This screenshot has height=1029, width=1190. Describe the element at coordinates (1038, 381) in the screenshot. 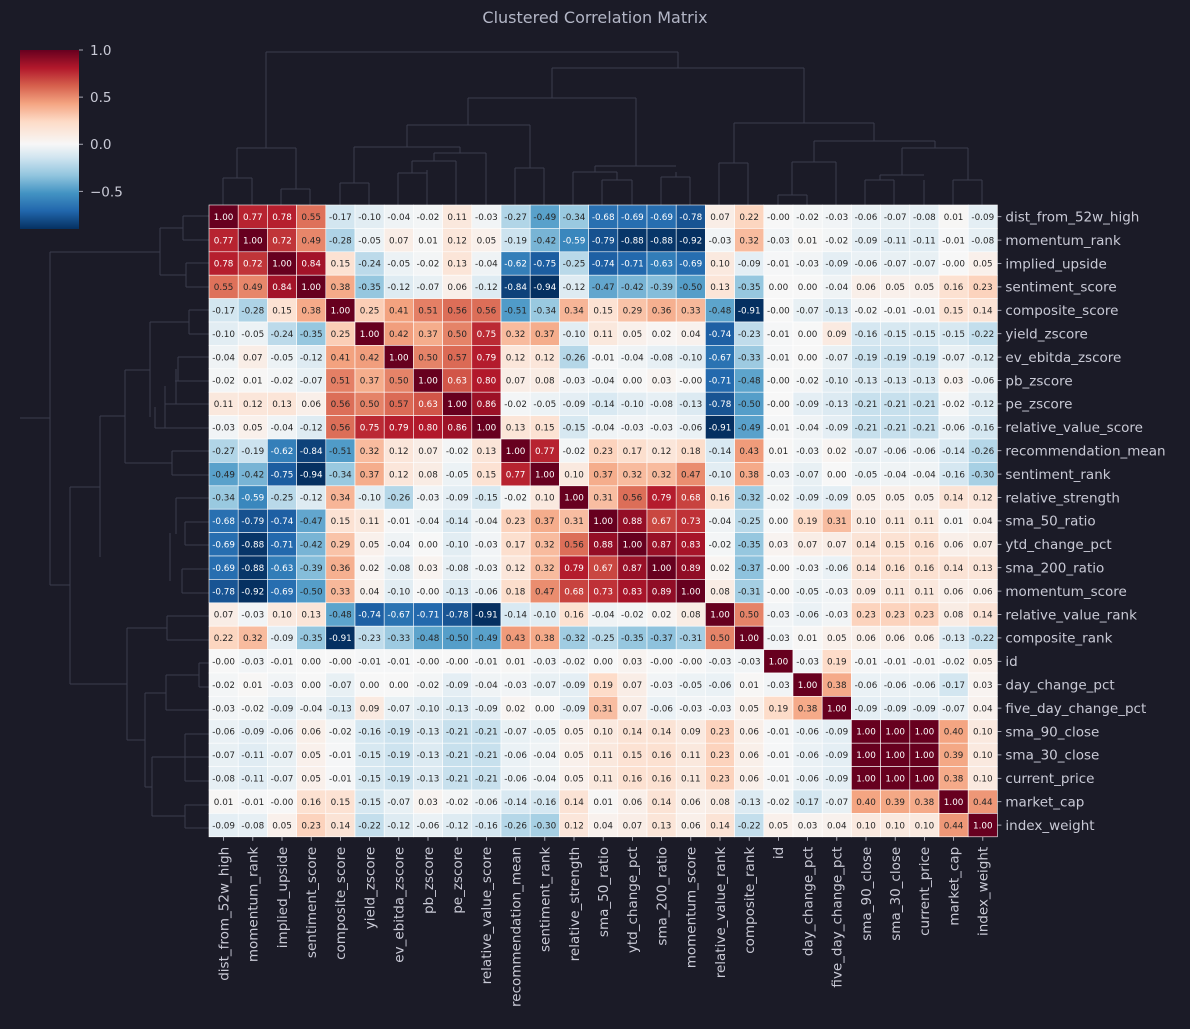

I see `row-tick-label: pb_zscore` at that location.